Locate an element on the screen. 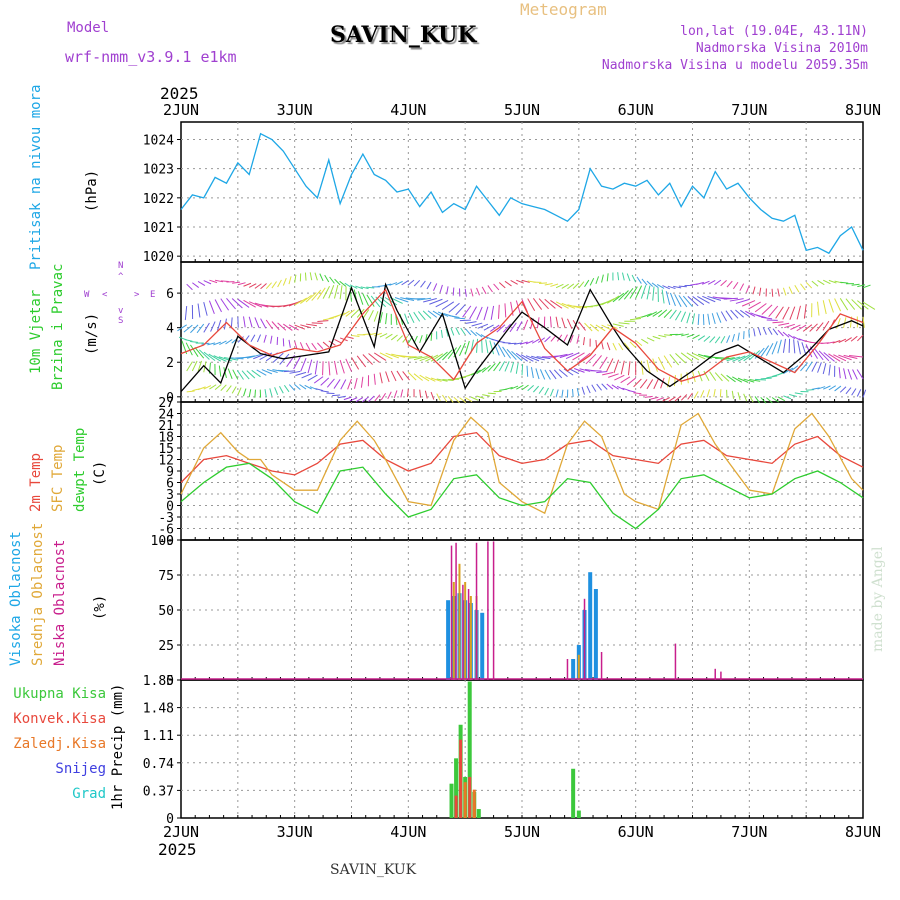  model-altitude-label: Nadmorska Visina u modelu 2059.35m is located at coordinates (734, 65).